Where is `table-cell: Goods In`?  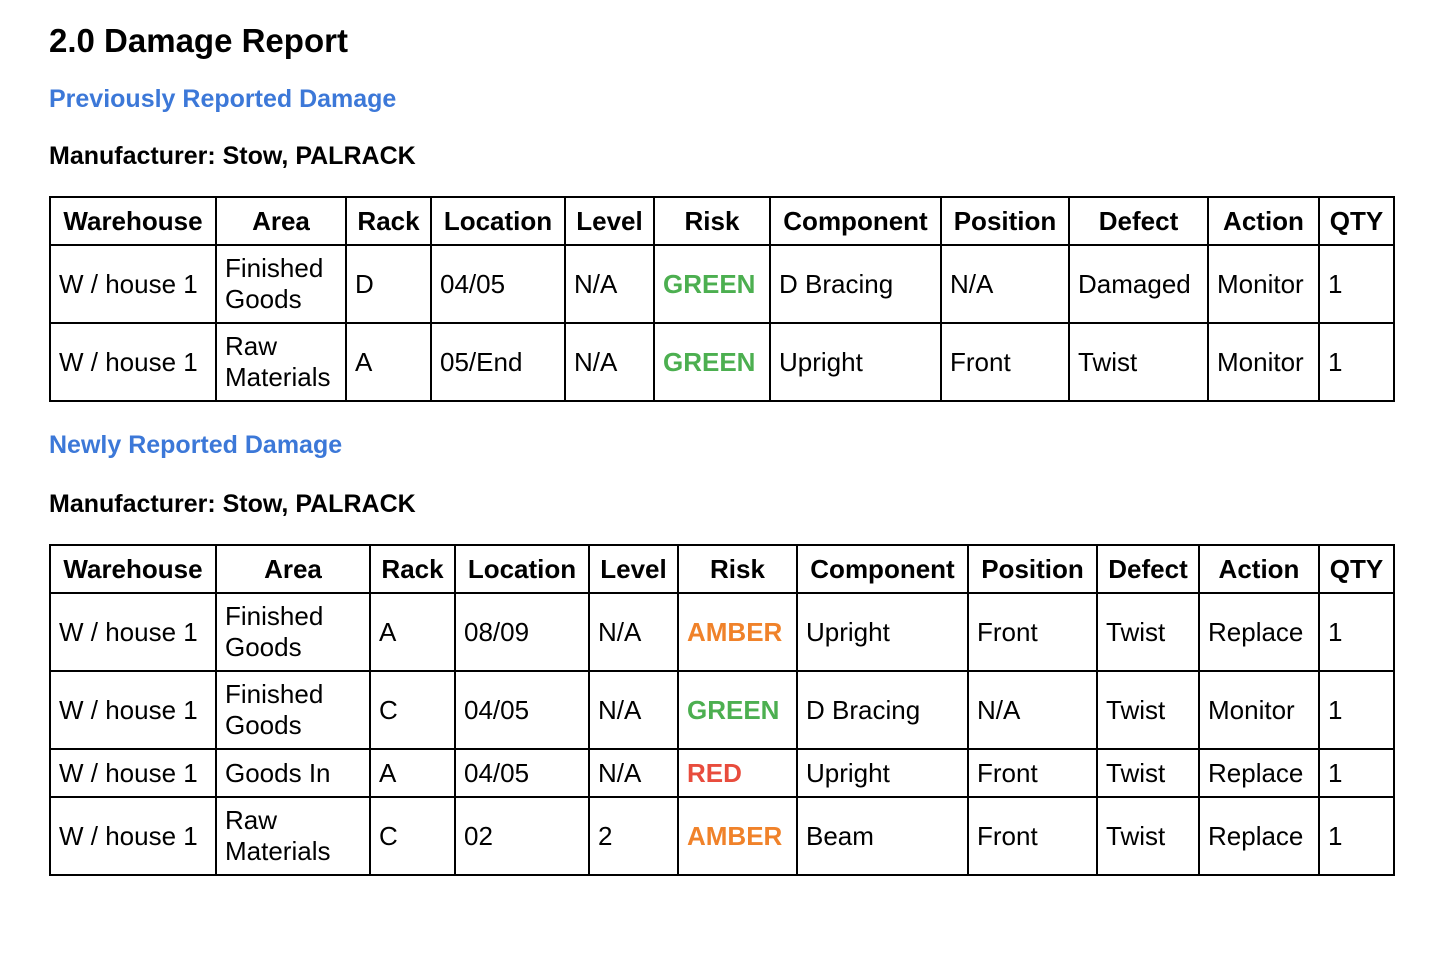 table-cell: Goods In is located at coordinates (293, 773).